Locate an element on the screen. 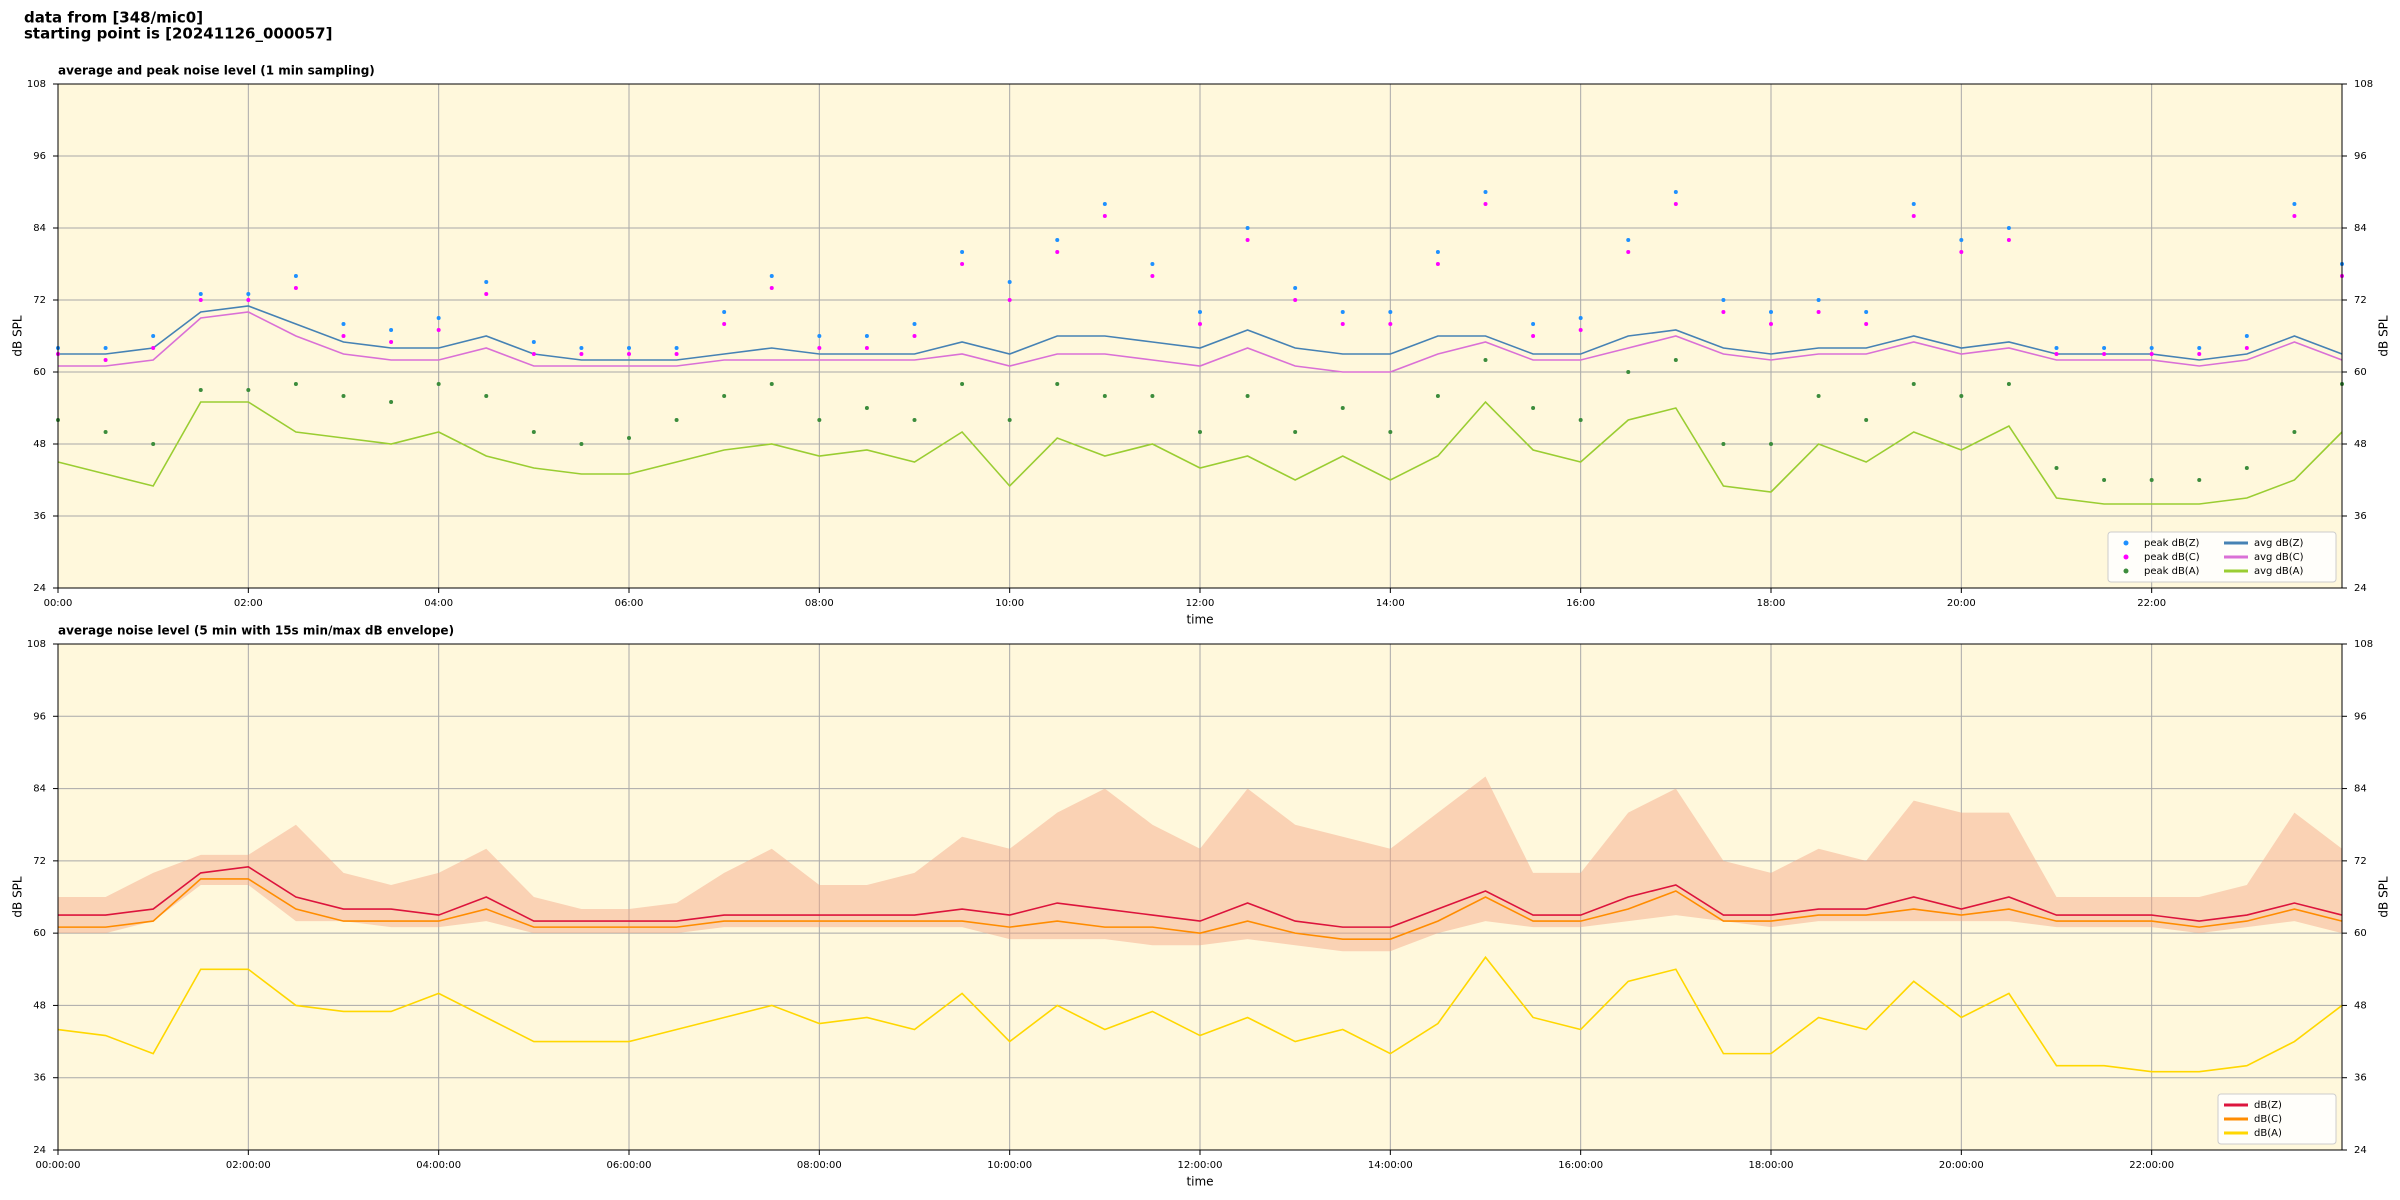  legend-label: dB(C) is located at coordinates (2268, 1119).